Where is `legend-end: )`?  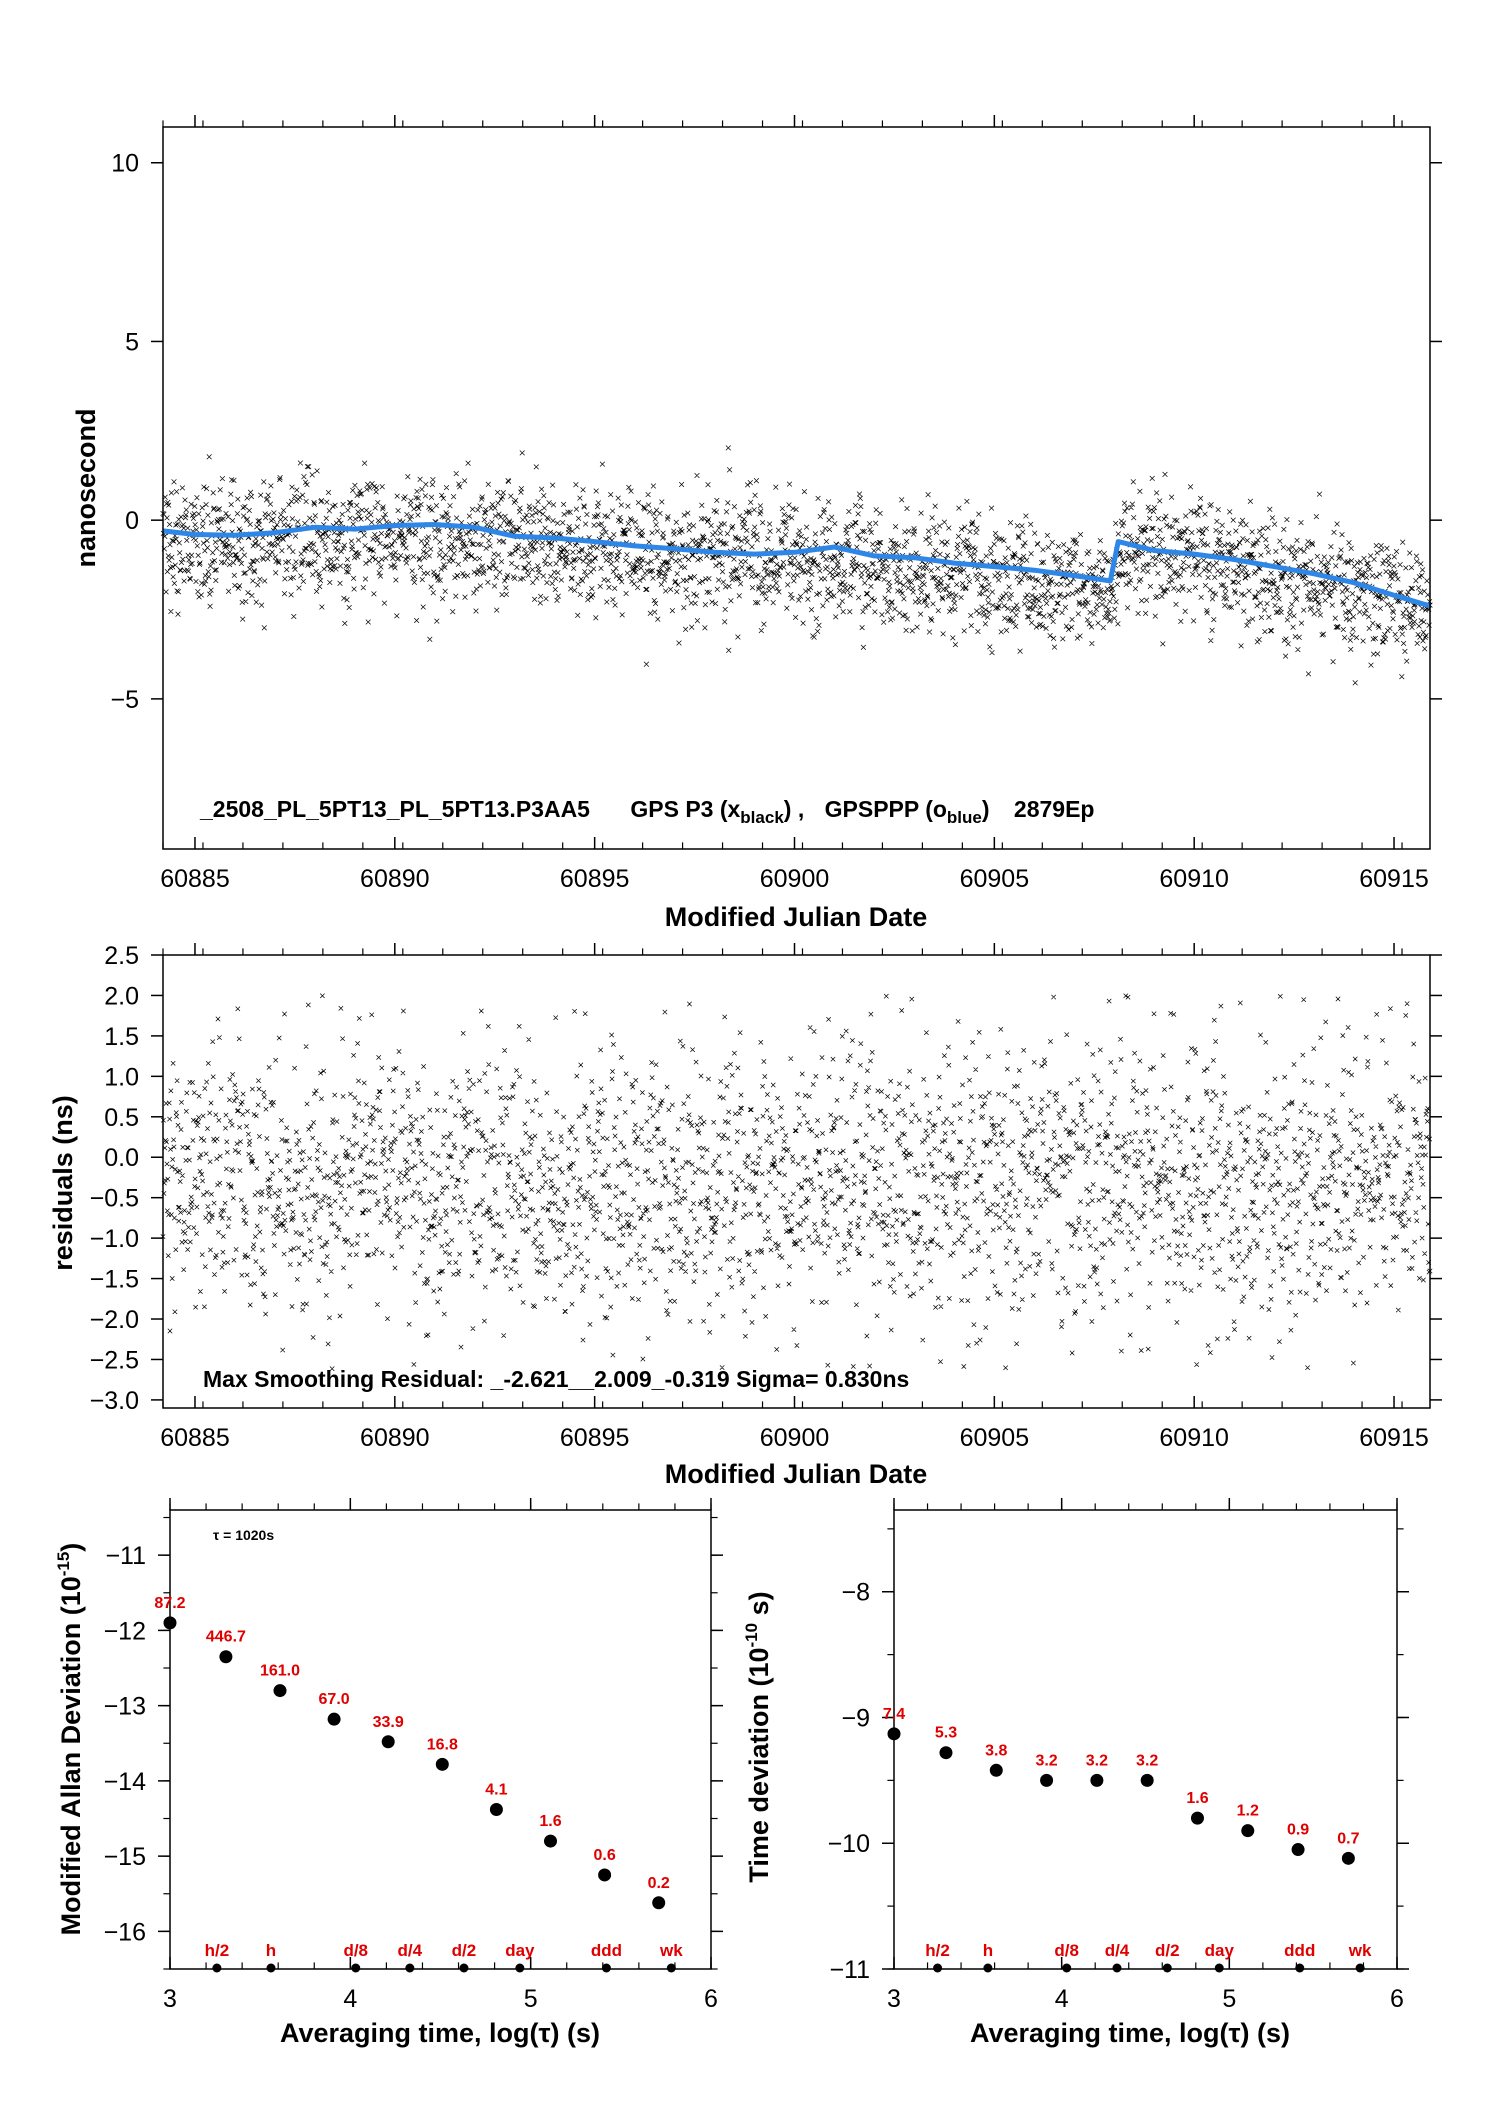 legend-end: ) is located at coordinates (986, 809).